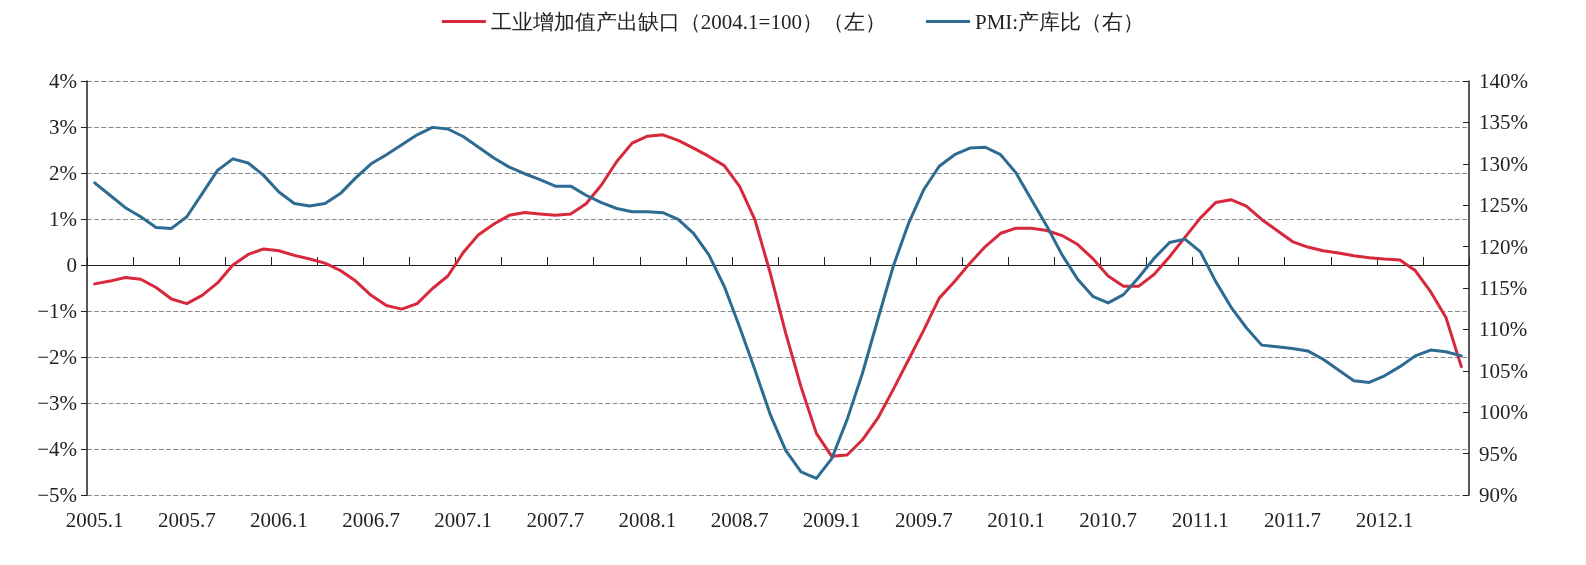 This screenshot has height=565, width=1586. Describe the element at coordinates (1200, 519) in the screenshot. I see `x-tick-label: 2011.1` at that location.